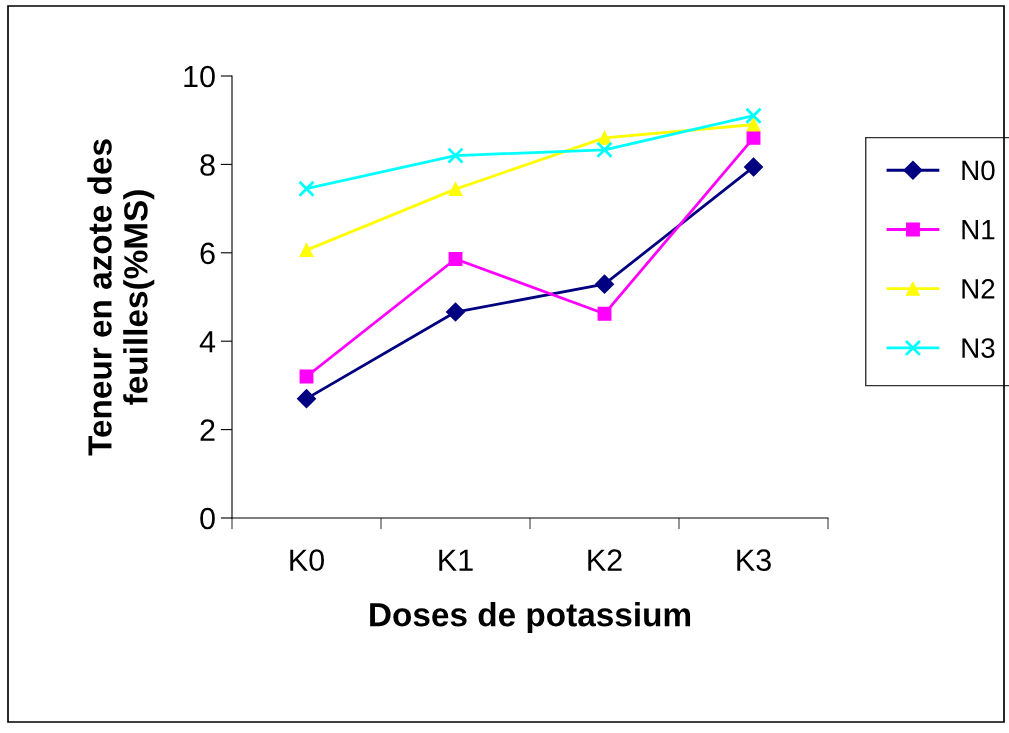 The width and height of the screenshot is (1009, 733). I want to click on y-axis-title: Teneur en azote des feuilles(%MS), so click(121, 297).